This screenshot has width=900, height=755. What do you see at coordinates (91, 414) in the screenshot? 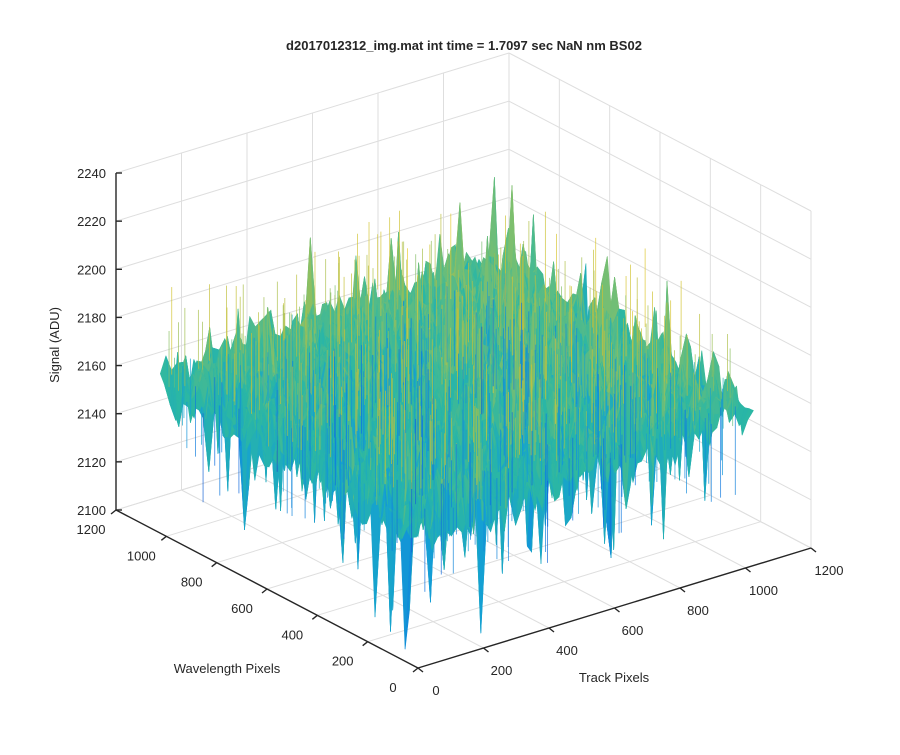
I see `z-tick-label: 2140` at bounding box center [91, 414].